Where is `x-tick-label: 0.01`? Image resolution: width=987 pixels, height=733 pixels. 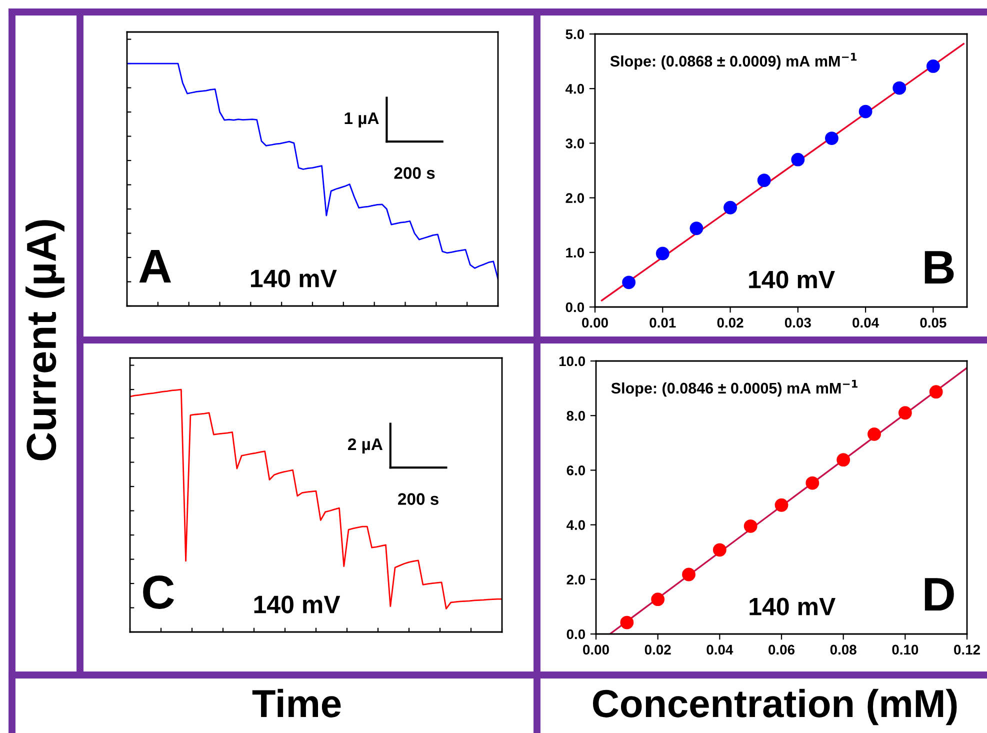
x-tick-label: 0.01 is located at coordinates (663, 323).